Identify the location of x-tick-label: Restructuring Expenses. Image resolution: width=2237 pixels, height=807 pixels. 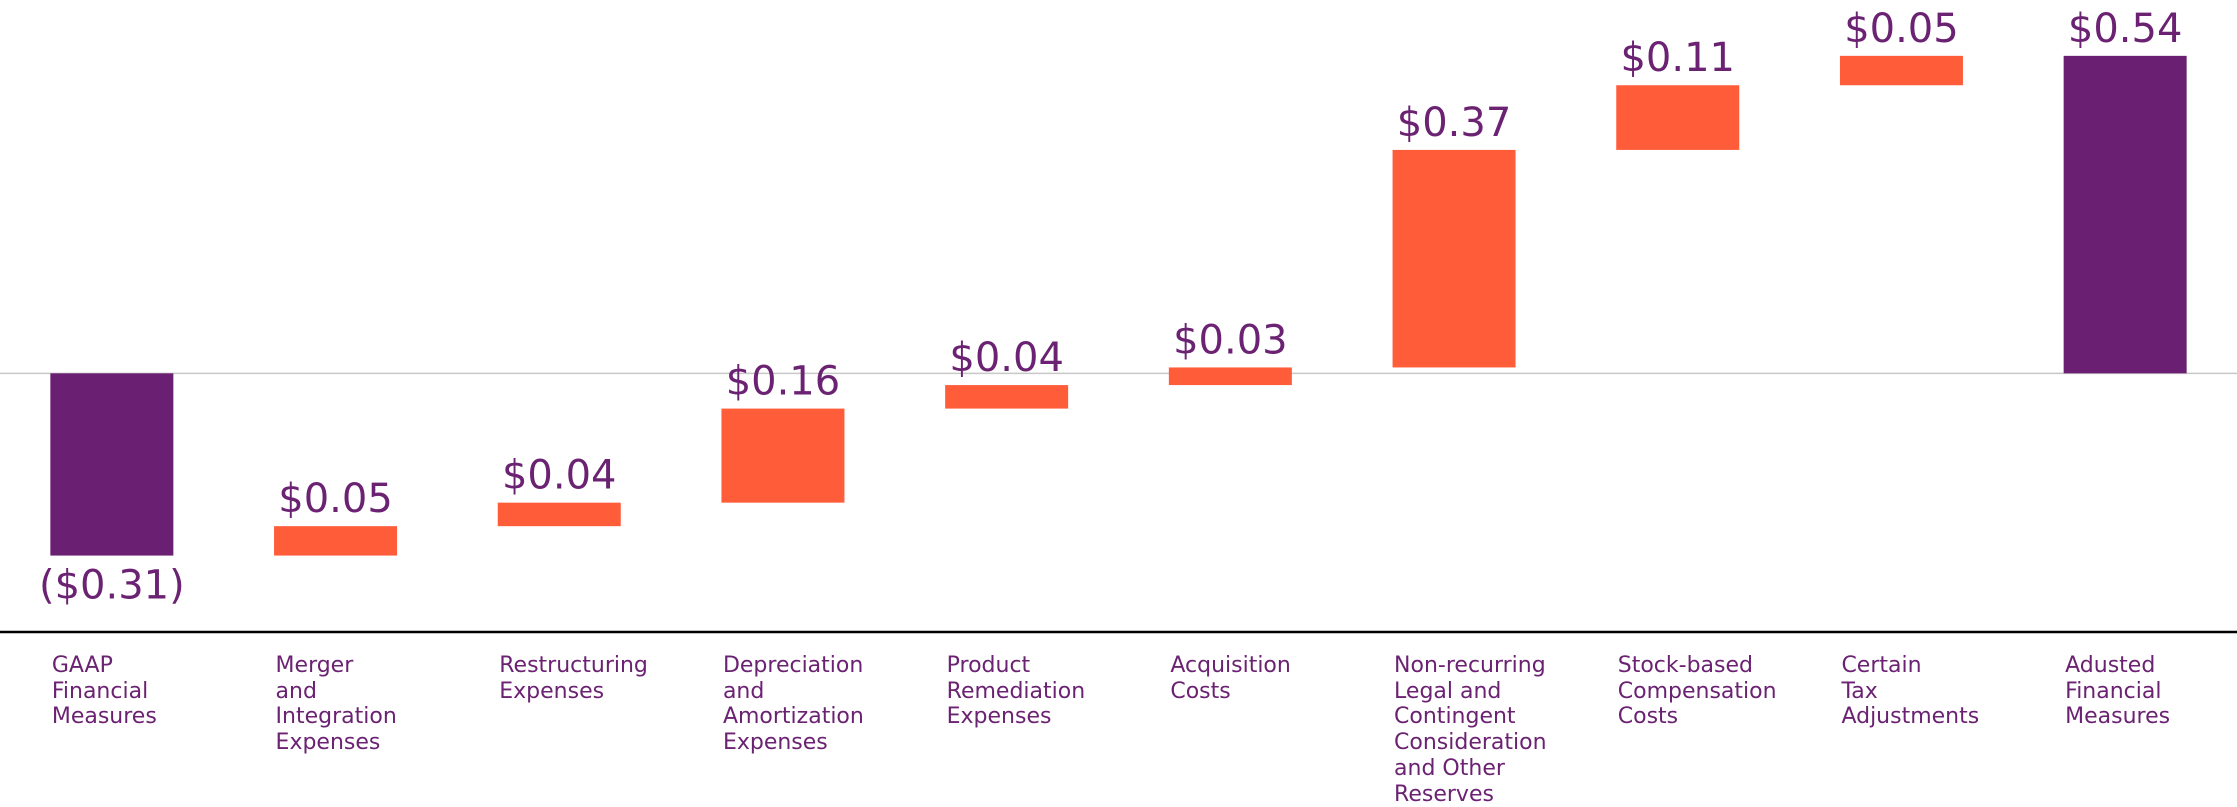
(573, 678).